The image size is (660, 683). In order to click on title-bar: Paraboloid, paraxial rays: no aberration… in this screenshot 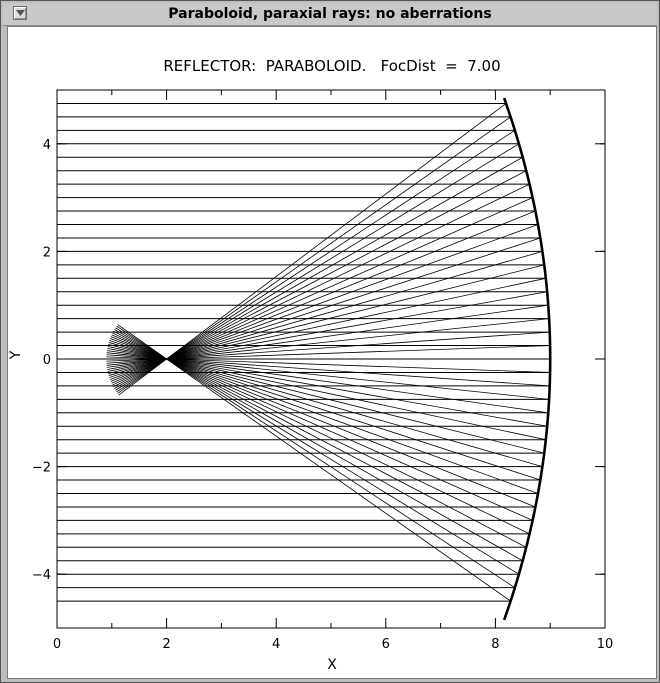, I will do `click(330, 14)`.